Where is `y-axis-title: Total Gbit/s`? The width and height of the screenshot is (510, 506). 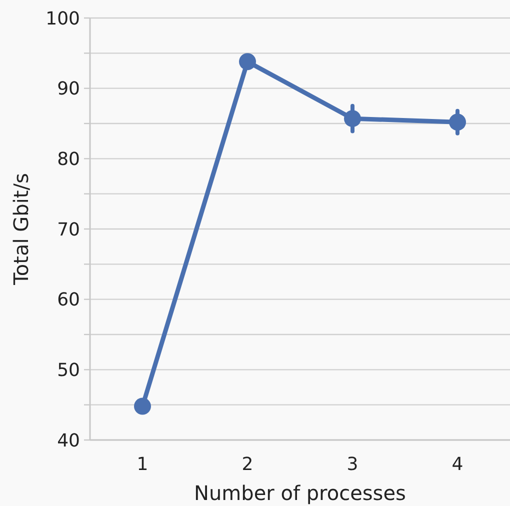
y-axis-title: Total Gbit/s is located at coordinates (21, 229).